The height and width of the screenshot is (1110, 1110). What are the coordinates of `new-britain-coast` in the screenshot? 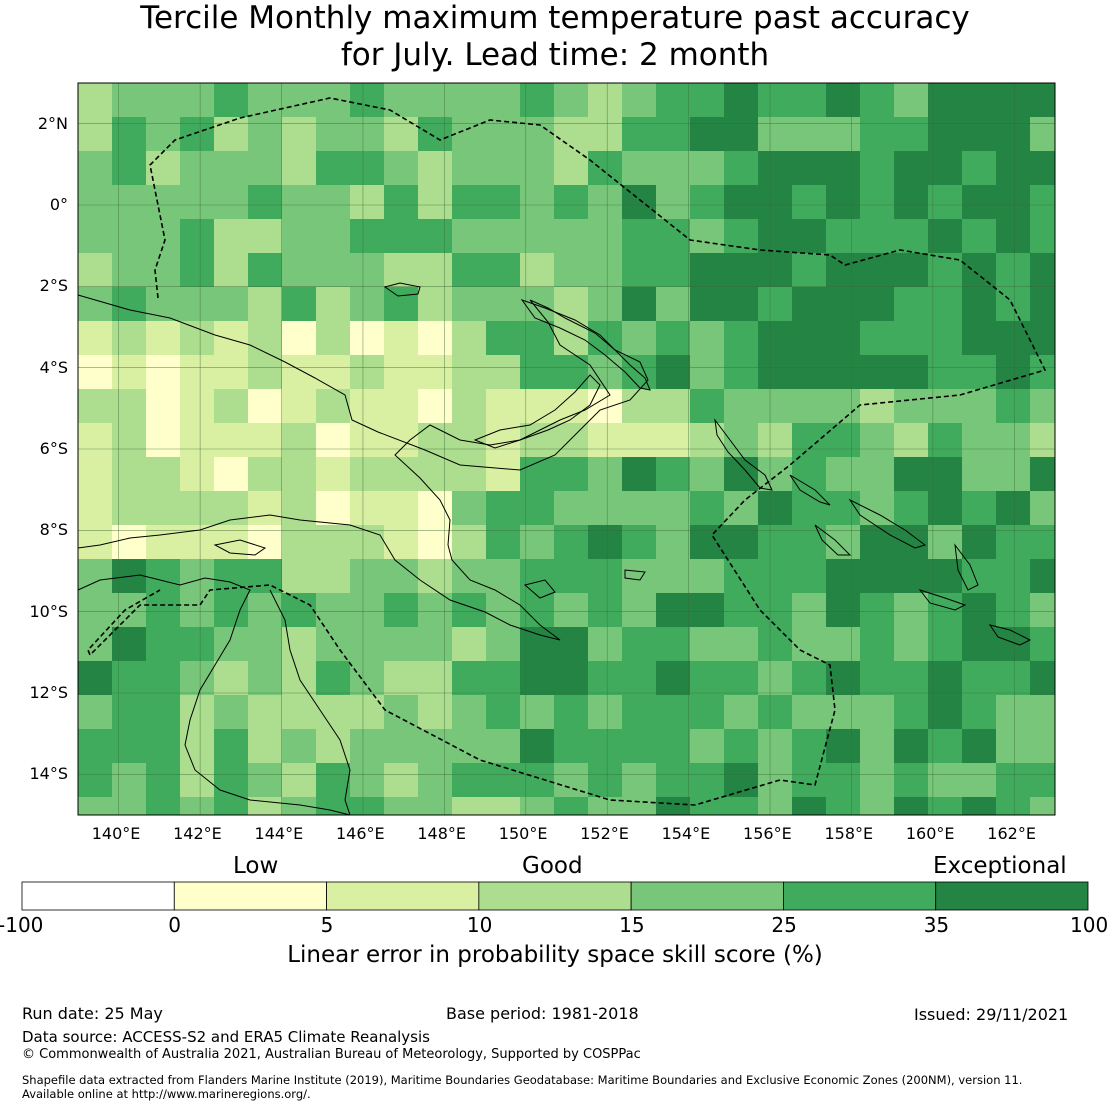 It's located at (537, 411).